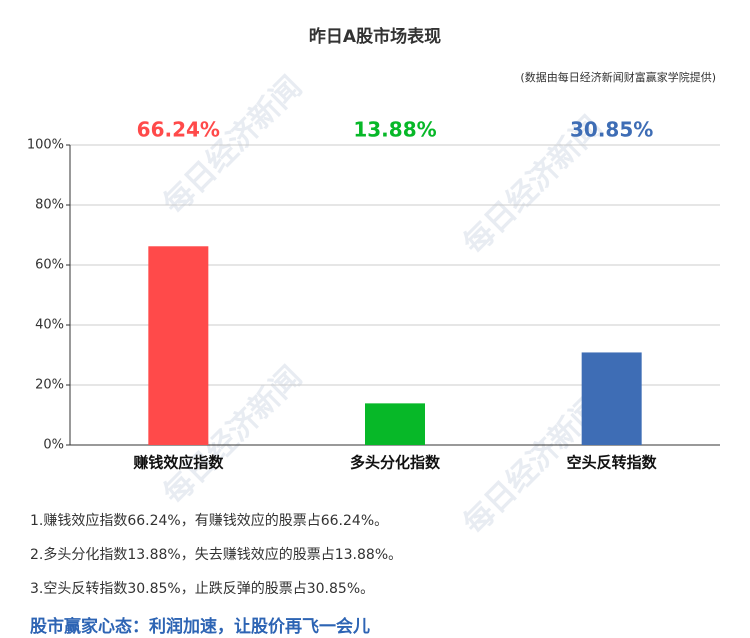 Image resolution: width=750 pixels, height=638 pixels. I want to click on x-tick-label: 多头分化指数, so click(395, 463).